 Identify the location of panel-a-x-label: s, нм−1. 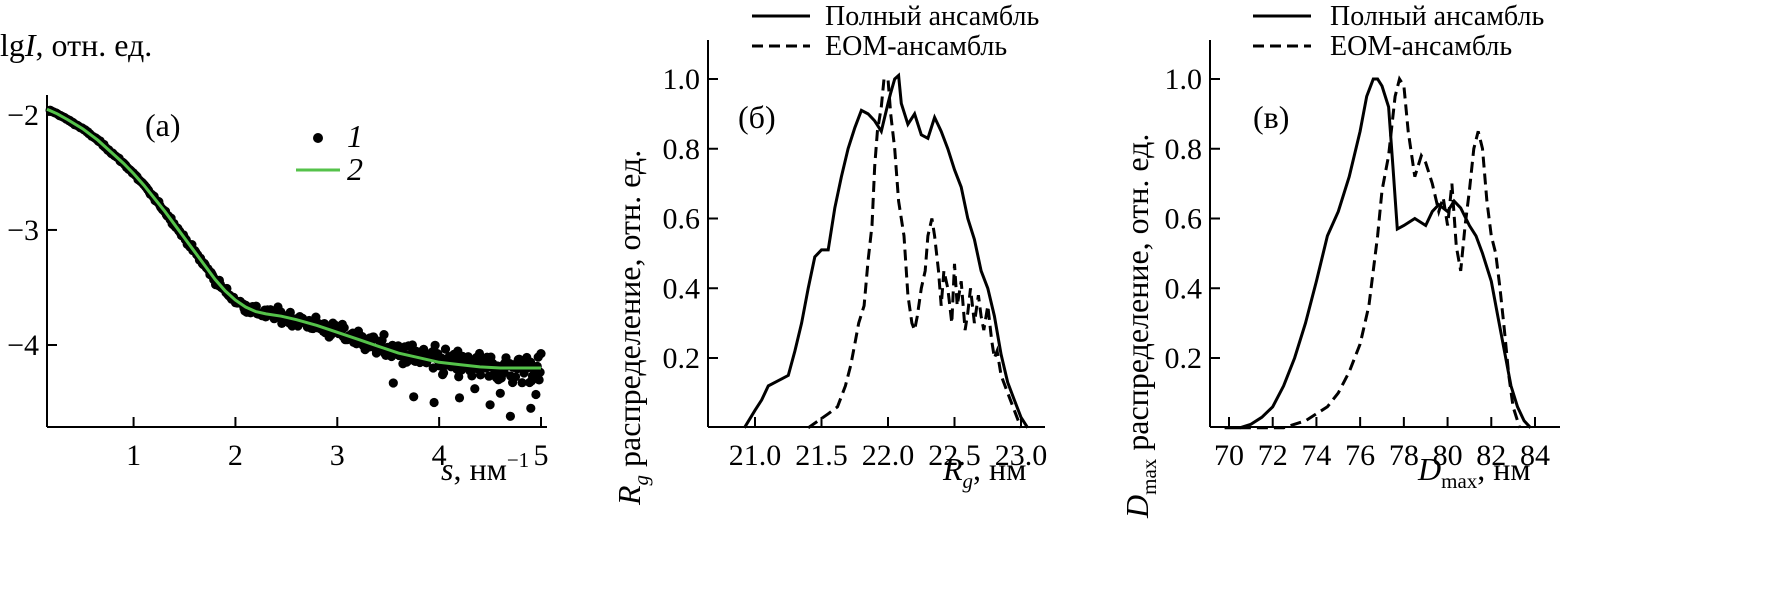
(485, 467).